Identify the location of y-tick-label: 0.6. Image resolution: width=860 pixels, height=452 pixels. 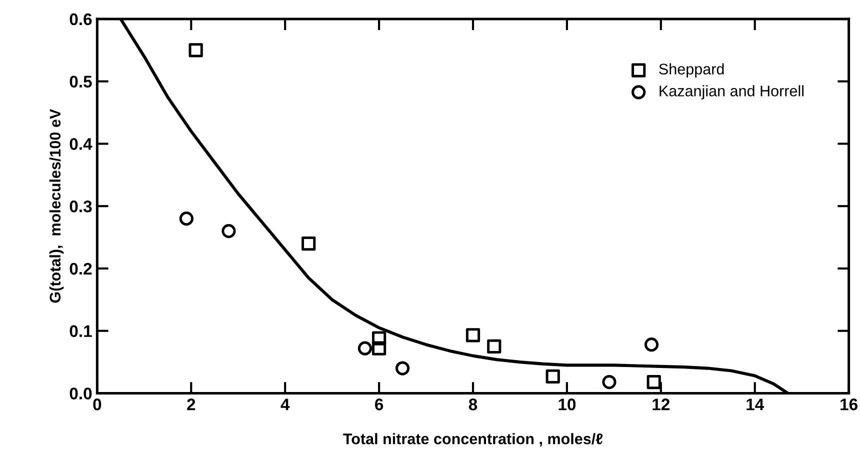
(81, 19).